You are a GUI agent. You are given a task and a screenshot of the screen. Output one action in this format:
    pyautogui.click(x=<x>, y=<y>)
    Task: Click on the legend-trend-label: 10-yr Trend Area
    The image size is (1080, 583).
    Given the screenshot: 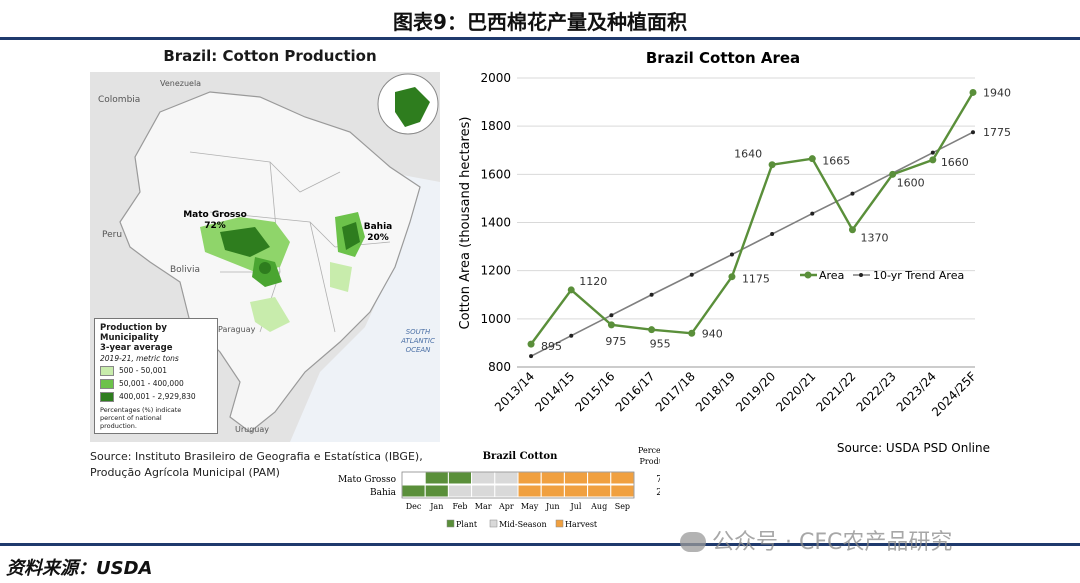 What is the action you would take?
    pyautogui.click(x=918, y=275)
    